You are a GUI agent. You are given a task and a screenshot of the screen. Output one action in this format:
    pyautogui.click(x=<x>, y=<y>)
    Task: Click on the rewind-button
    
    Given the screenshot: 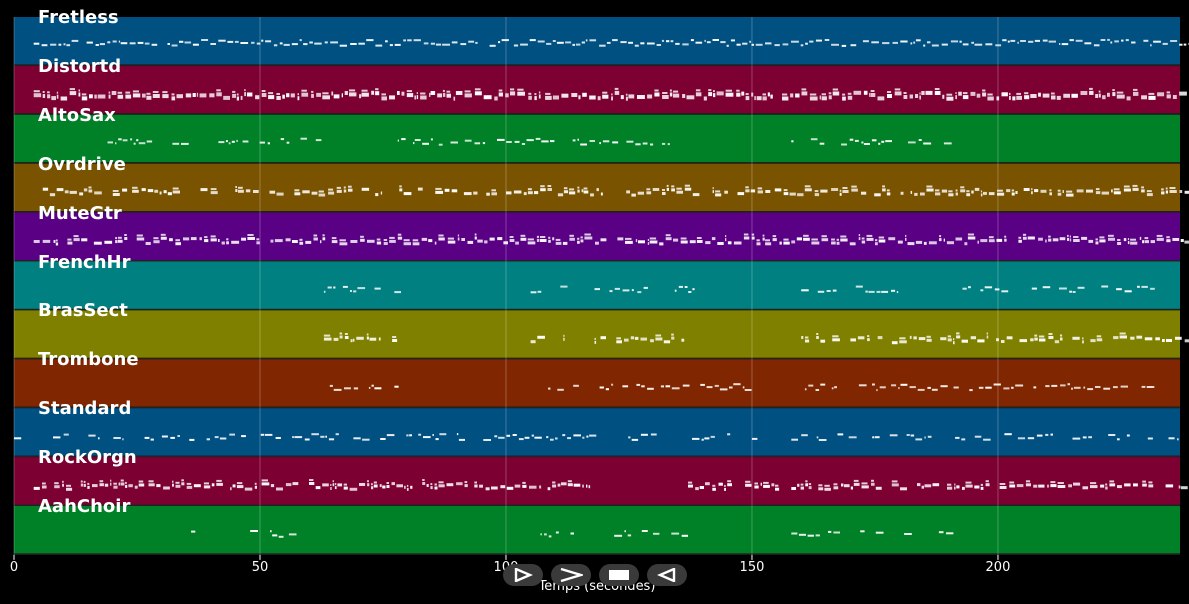 What is the action you would take?
    pyautogui.click(x=667, y=575)
    